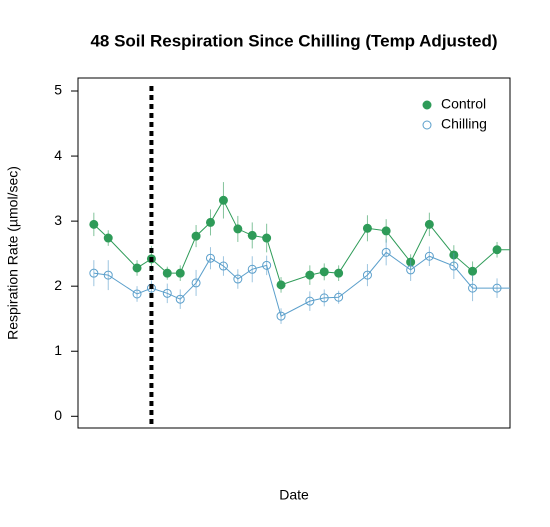  I want to click on y-tick-label: 0, so click(58, 415).